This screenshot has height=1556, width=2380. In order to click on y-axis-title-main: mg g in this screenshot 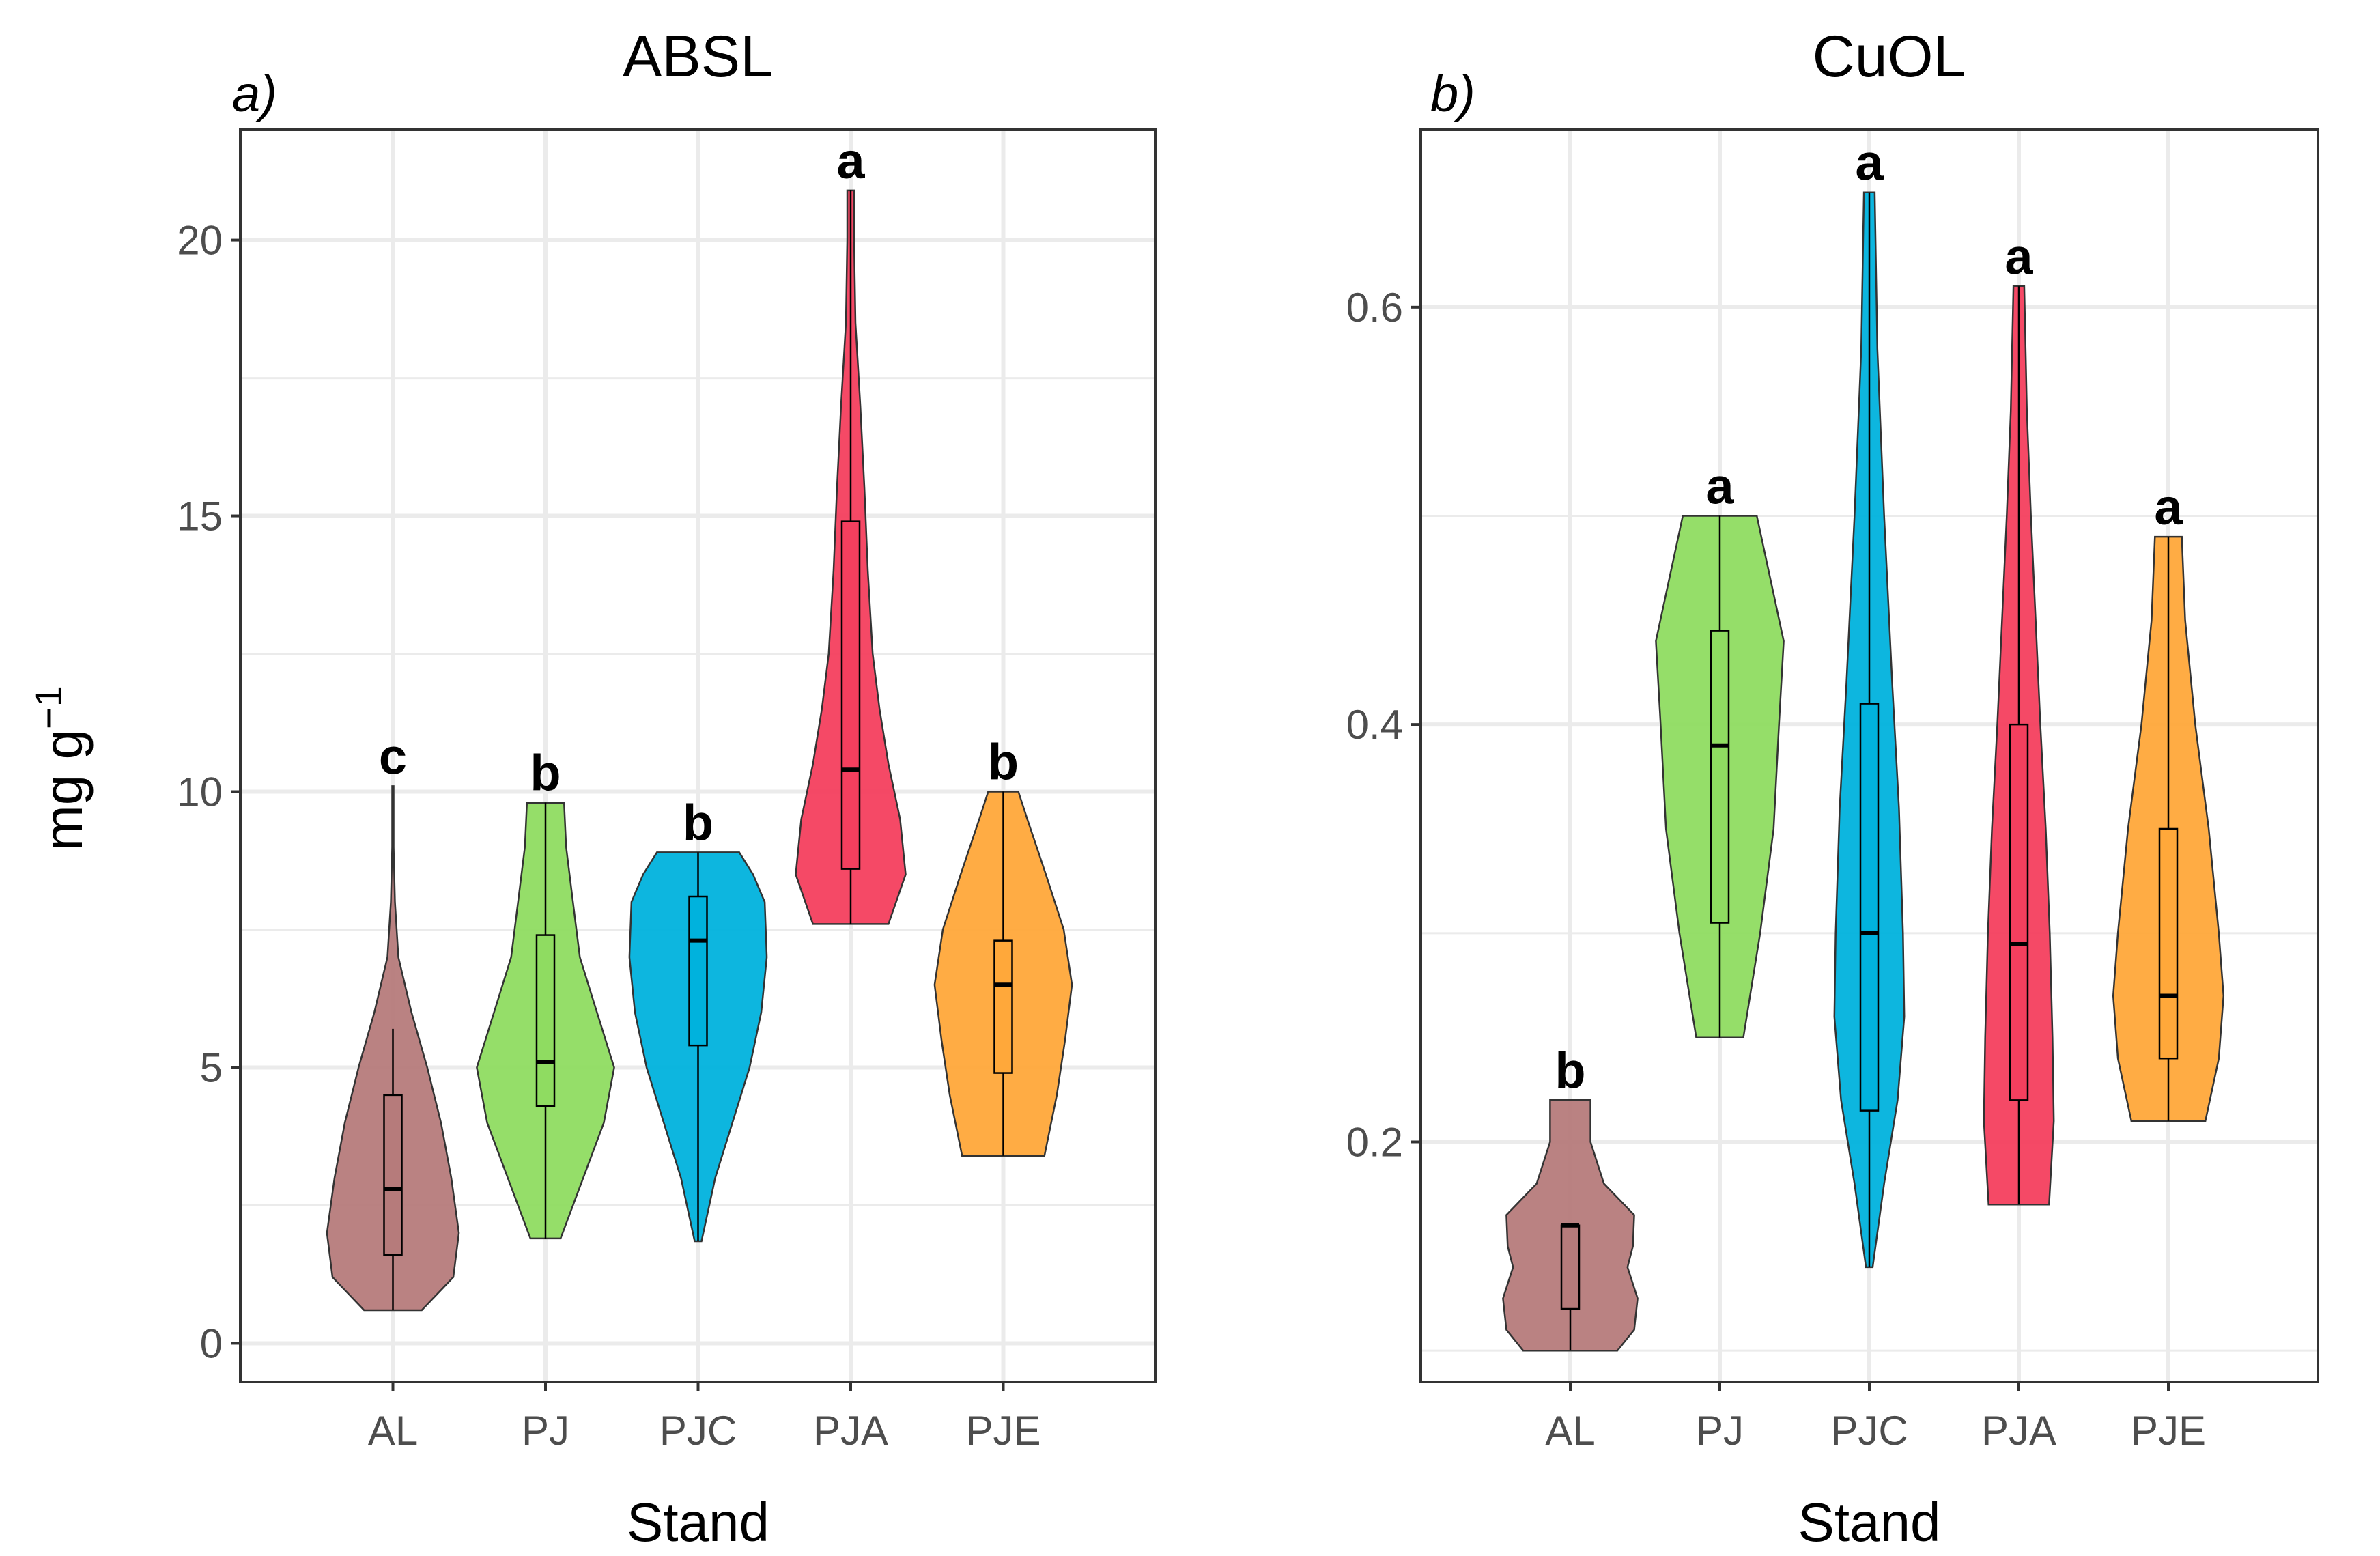, I will do `click(63, 790)`.